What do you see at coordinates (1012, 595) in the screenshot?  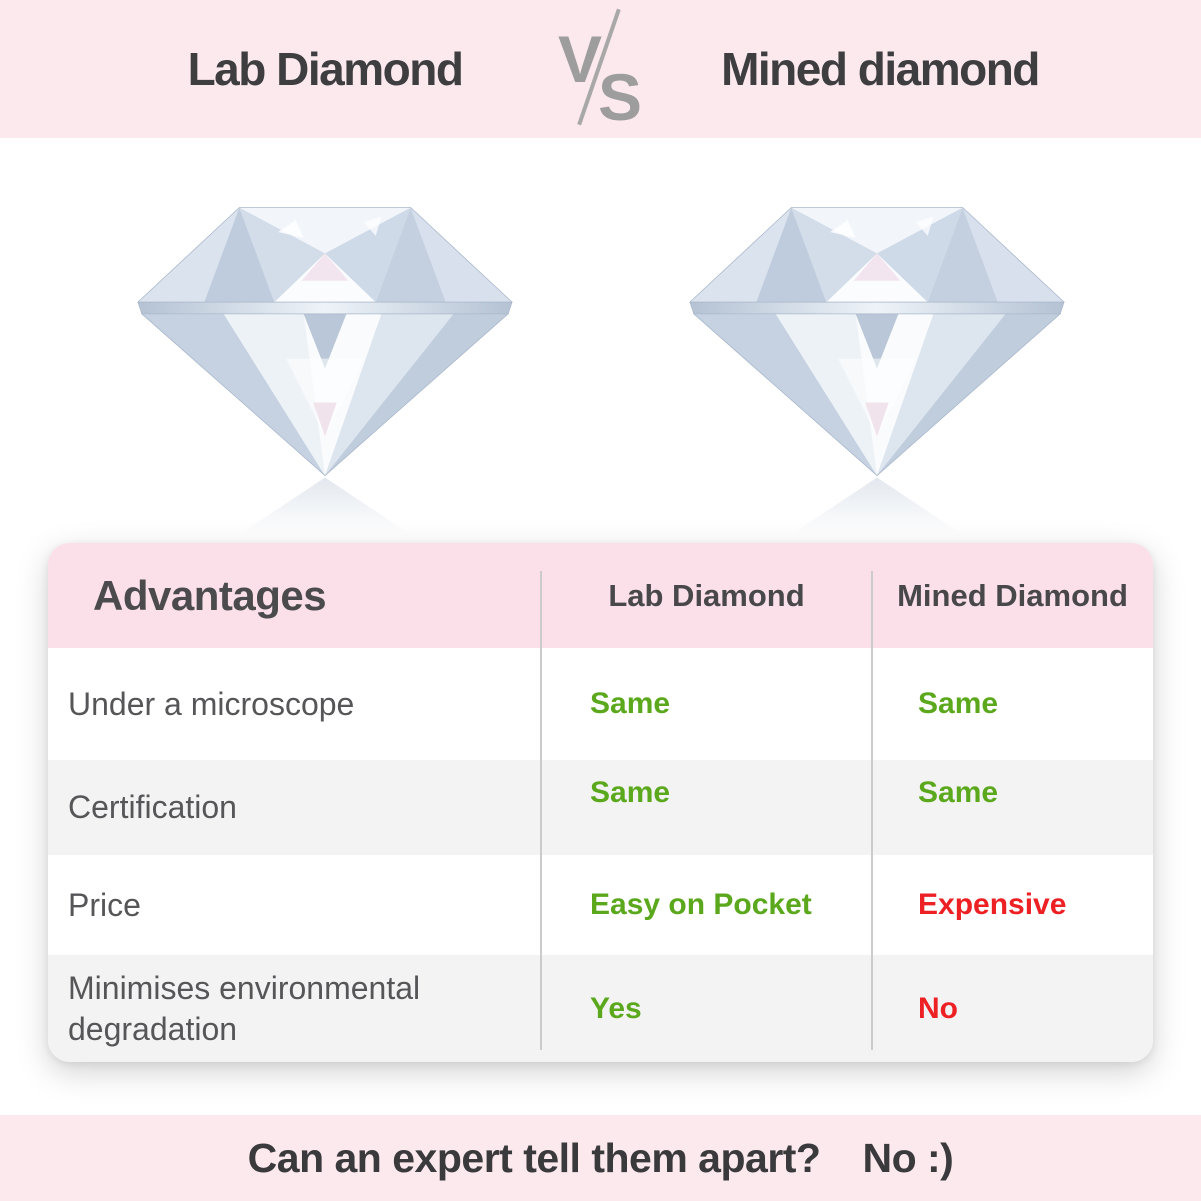 I see `mined-diamond-column-header: Mined Diamond` at bounding box center [1012, 595].